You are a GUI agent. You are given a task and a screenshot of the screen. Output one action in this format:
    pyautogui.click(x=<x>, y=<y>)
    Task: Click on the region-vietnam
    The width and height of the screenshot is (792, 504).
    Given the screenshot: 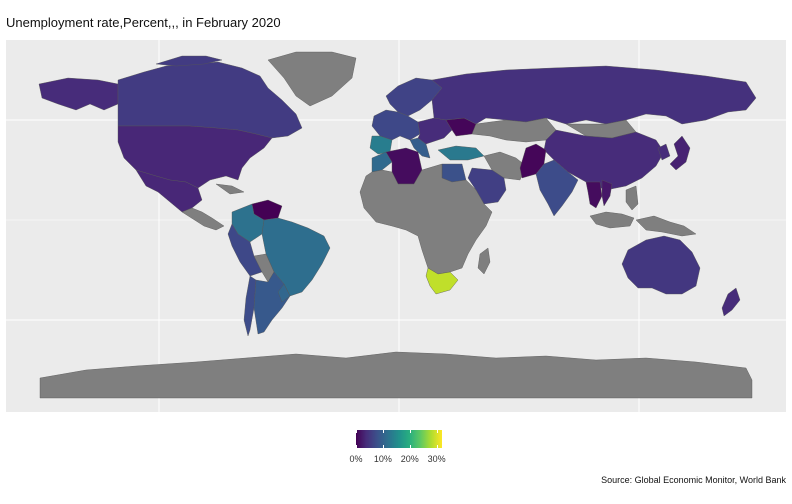 What is the action you would take?
    pyautogui.click(x=607, y=193)
    